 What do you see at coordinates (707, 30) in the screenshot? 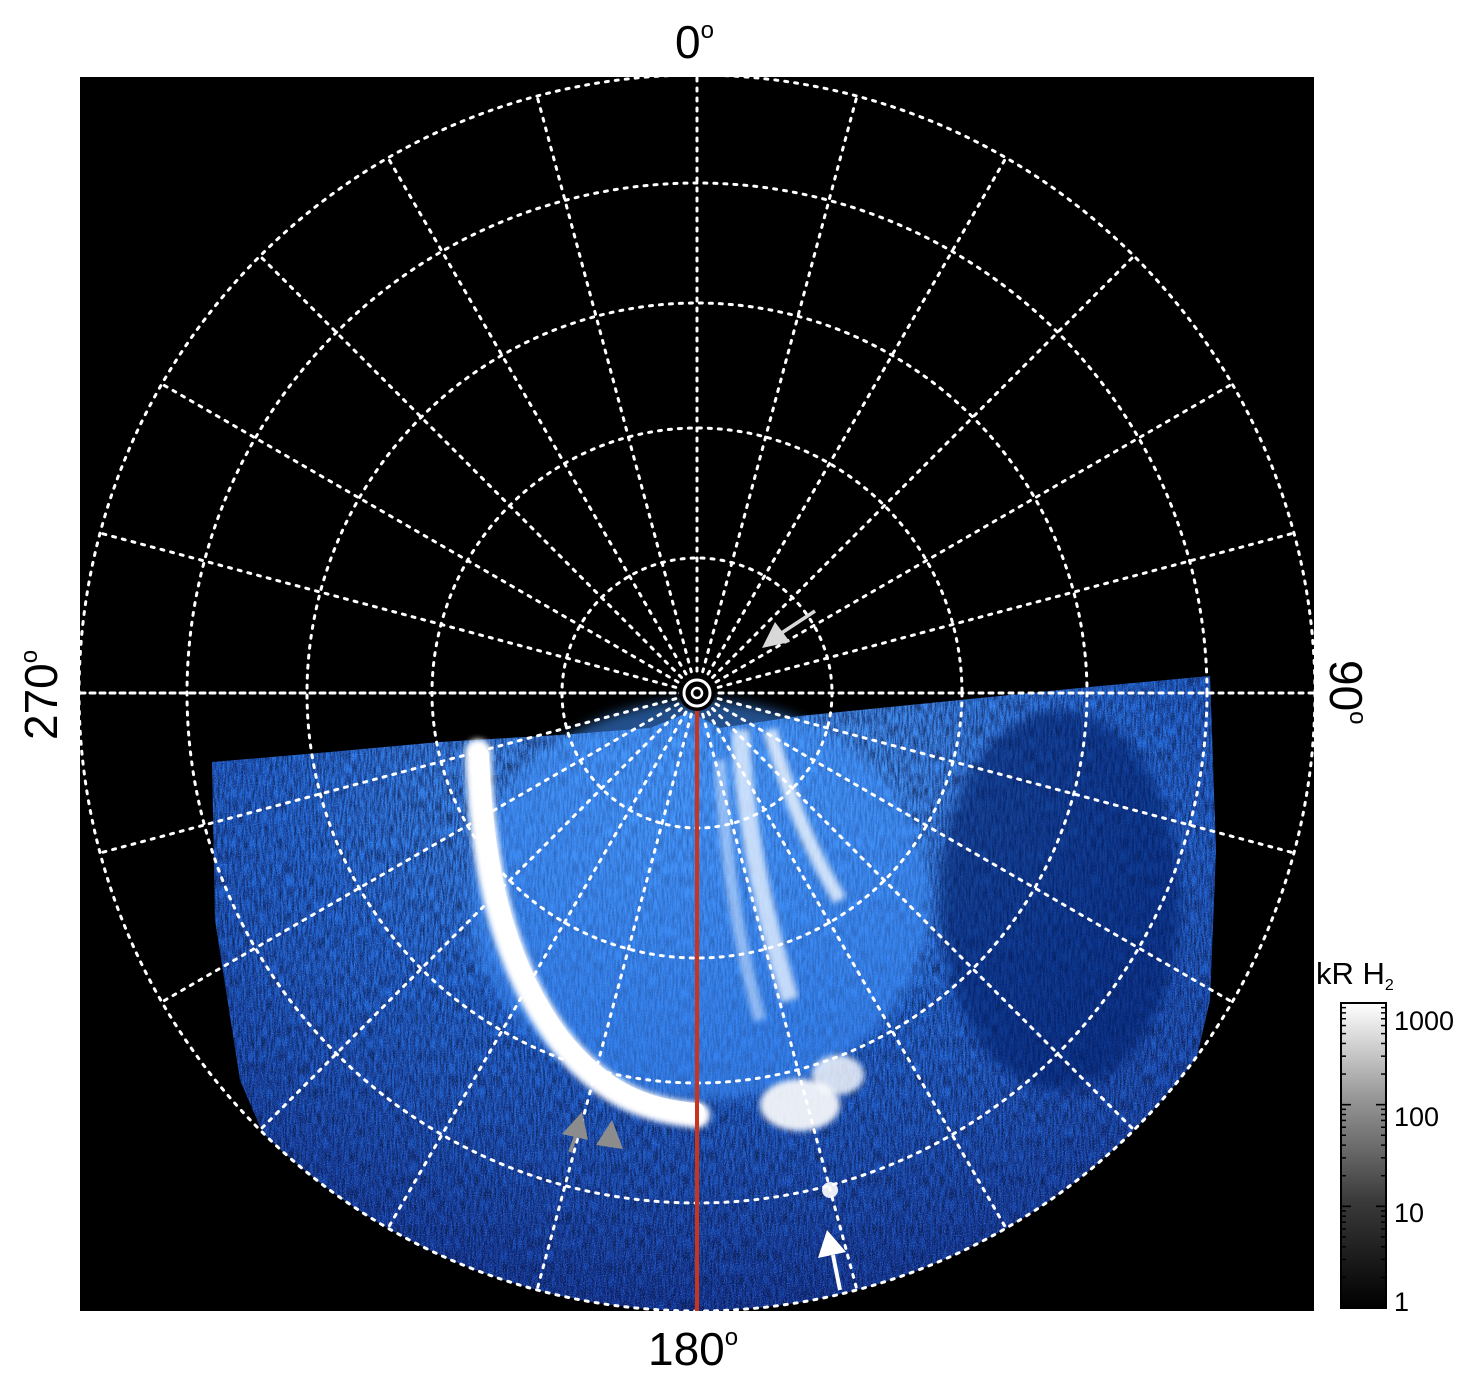
I see `label-0-degree: o` at bounding box center [707, 30].